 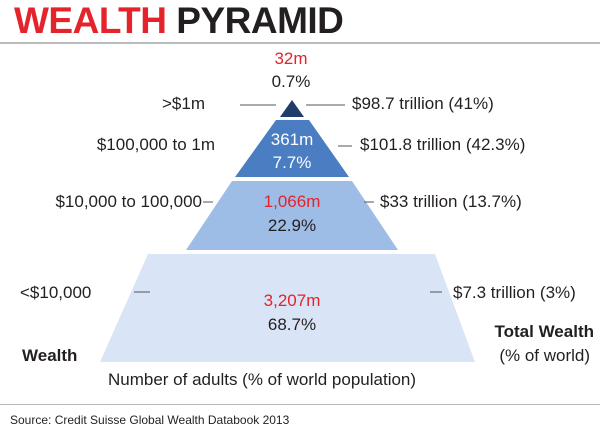 I want to click on page-title: WEALTH PYRAMID, so click(x=179, y=21).